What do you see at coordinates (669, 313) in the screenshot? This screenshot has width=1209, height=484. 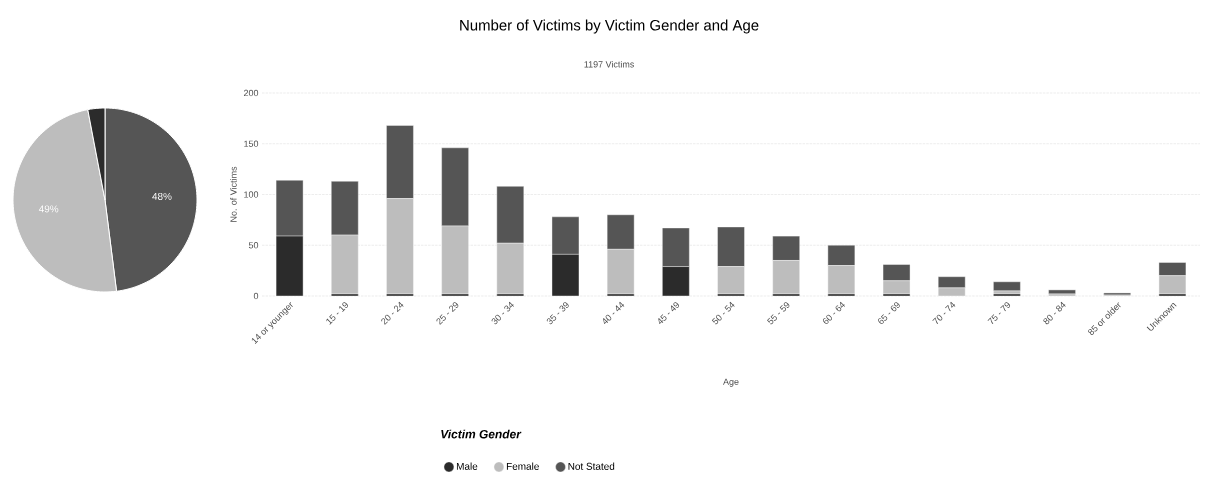 I see `x-tick-label: 45 - 49` at bounding box center [669, 313].